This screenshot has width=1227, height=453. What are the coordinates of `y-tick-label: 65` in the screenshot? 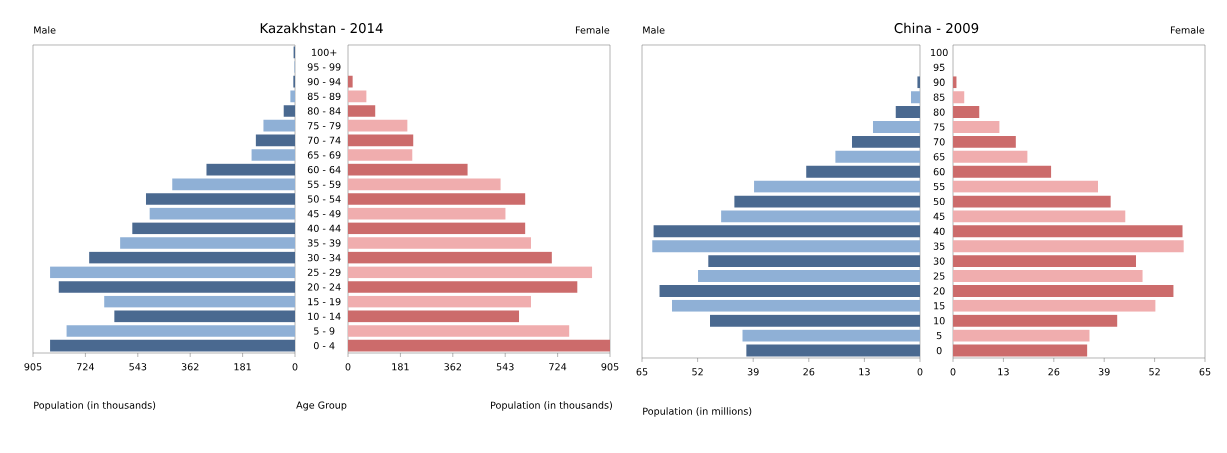 It's located at (939, 157).